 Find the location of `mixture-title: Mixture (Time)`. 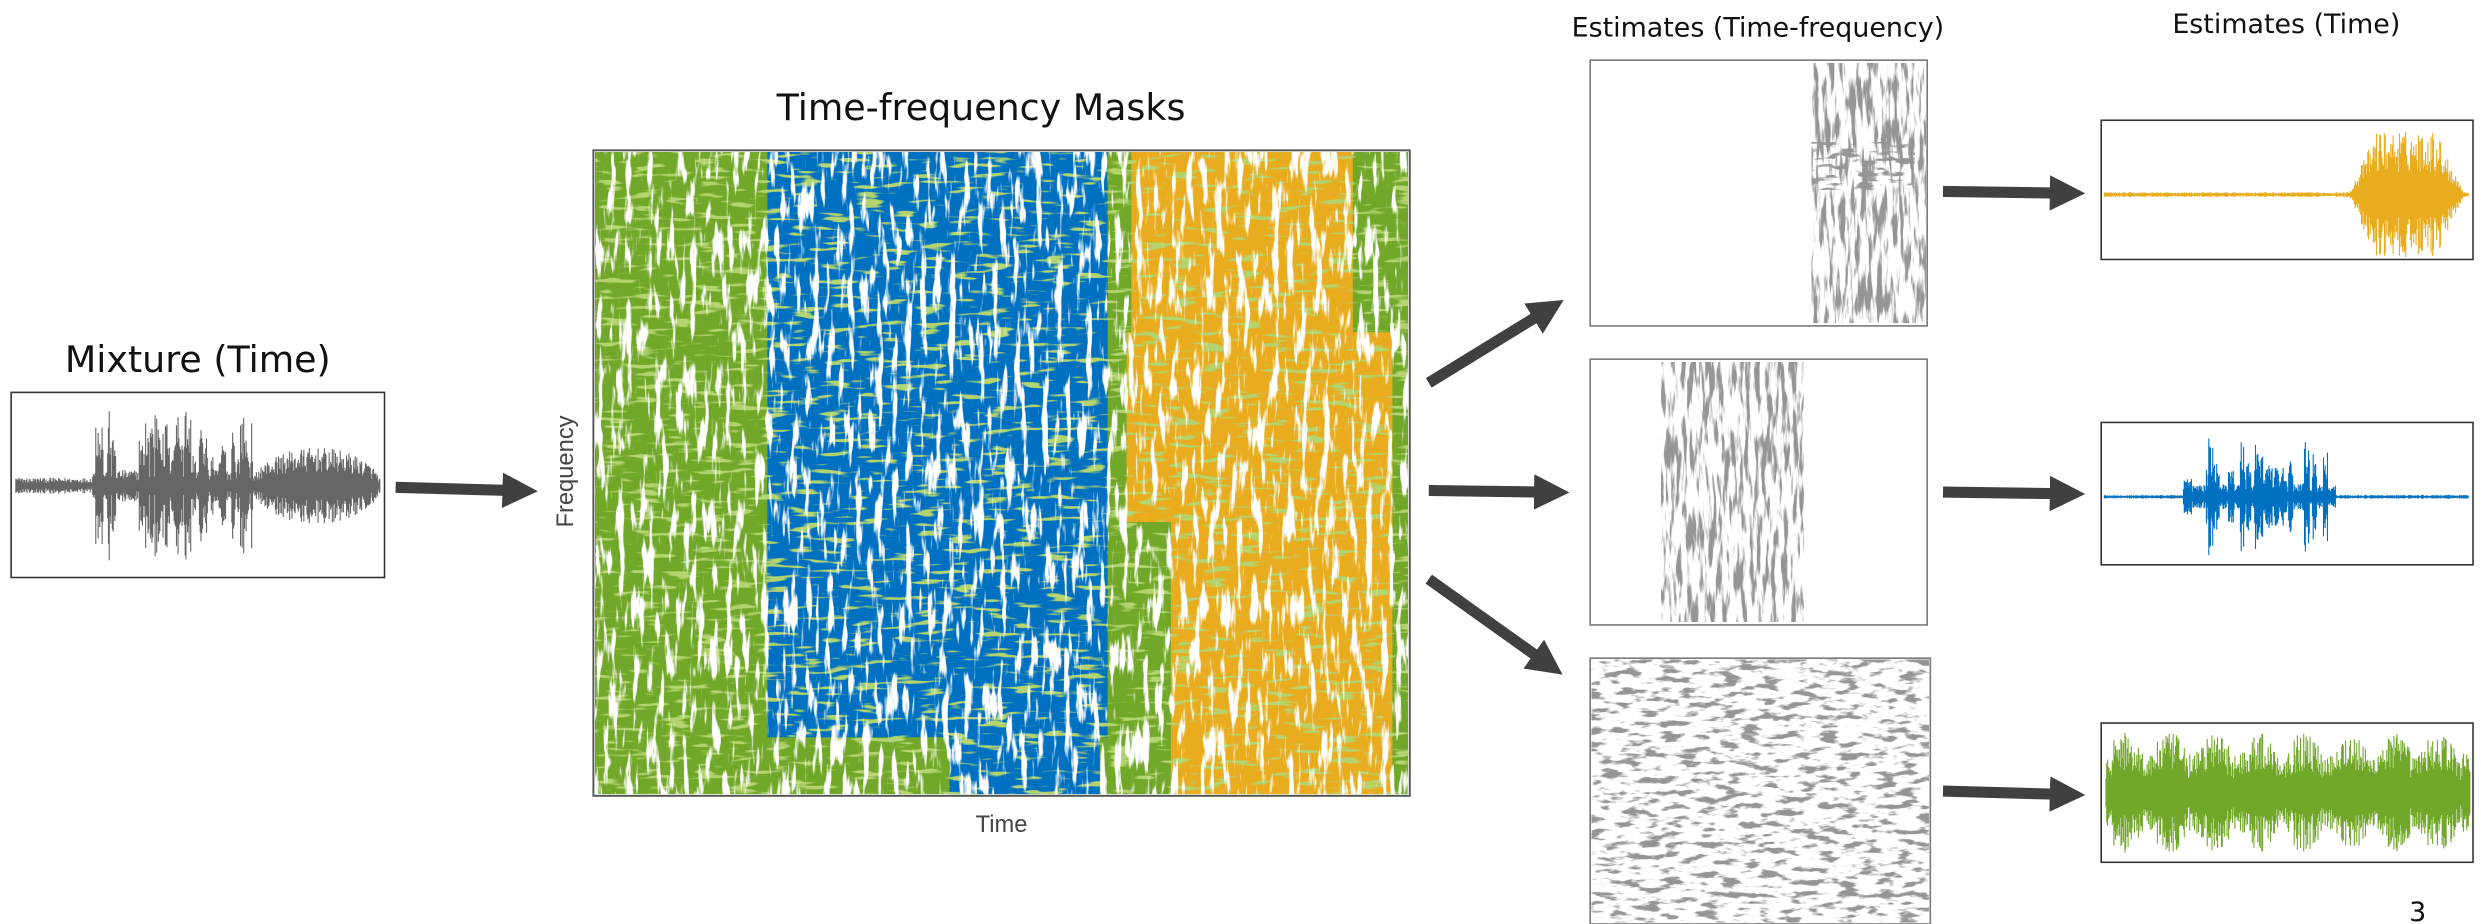

mixture-title: Mixture (Time) is located at coordinates (198, 359).